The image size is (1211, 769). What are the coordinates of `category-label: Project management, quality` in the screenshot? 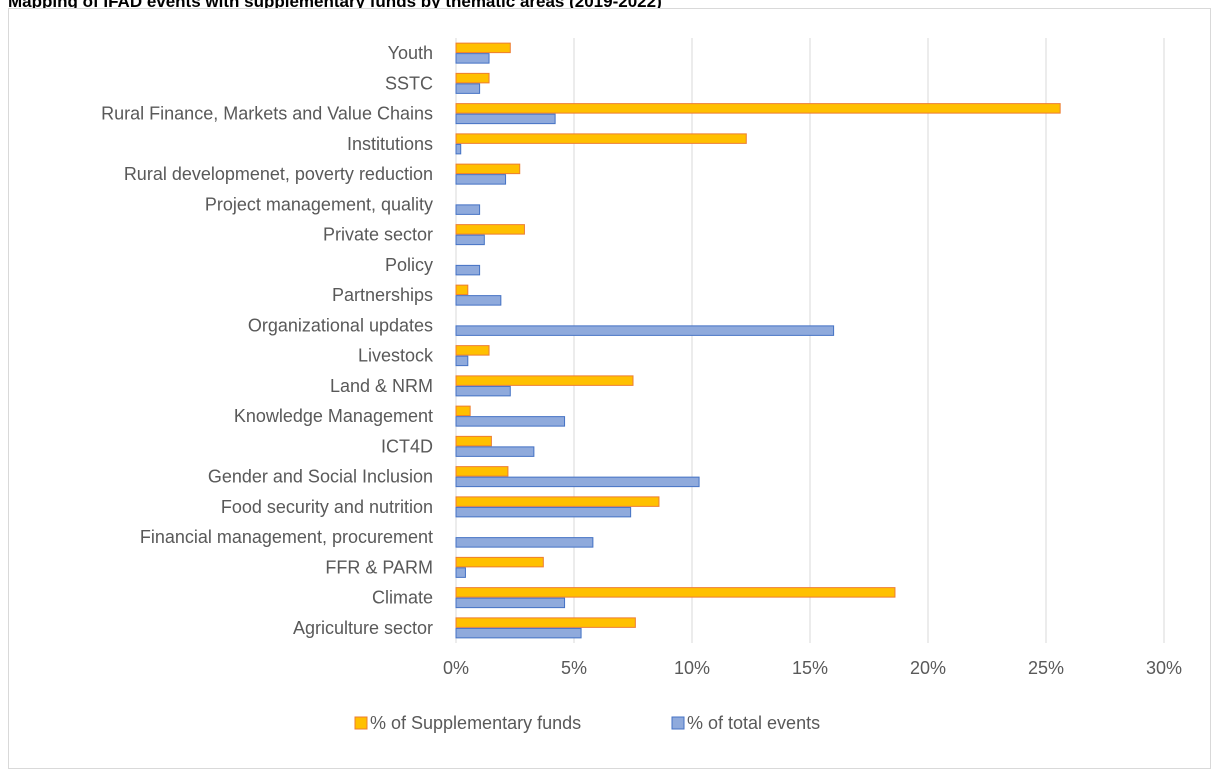 It's located at (319, 204).